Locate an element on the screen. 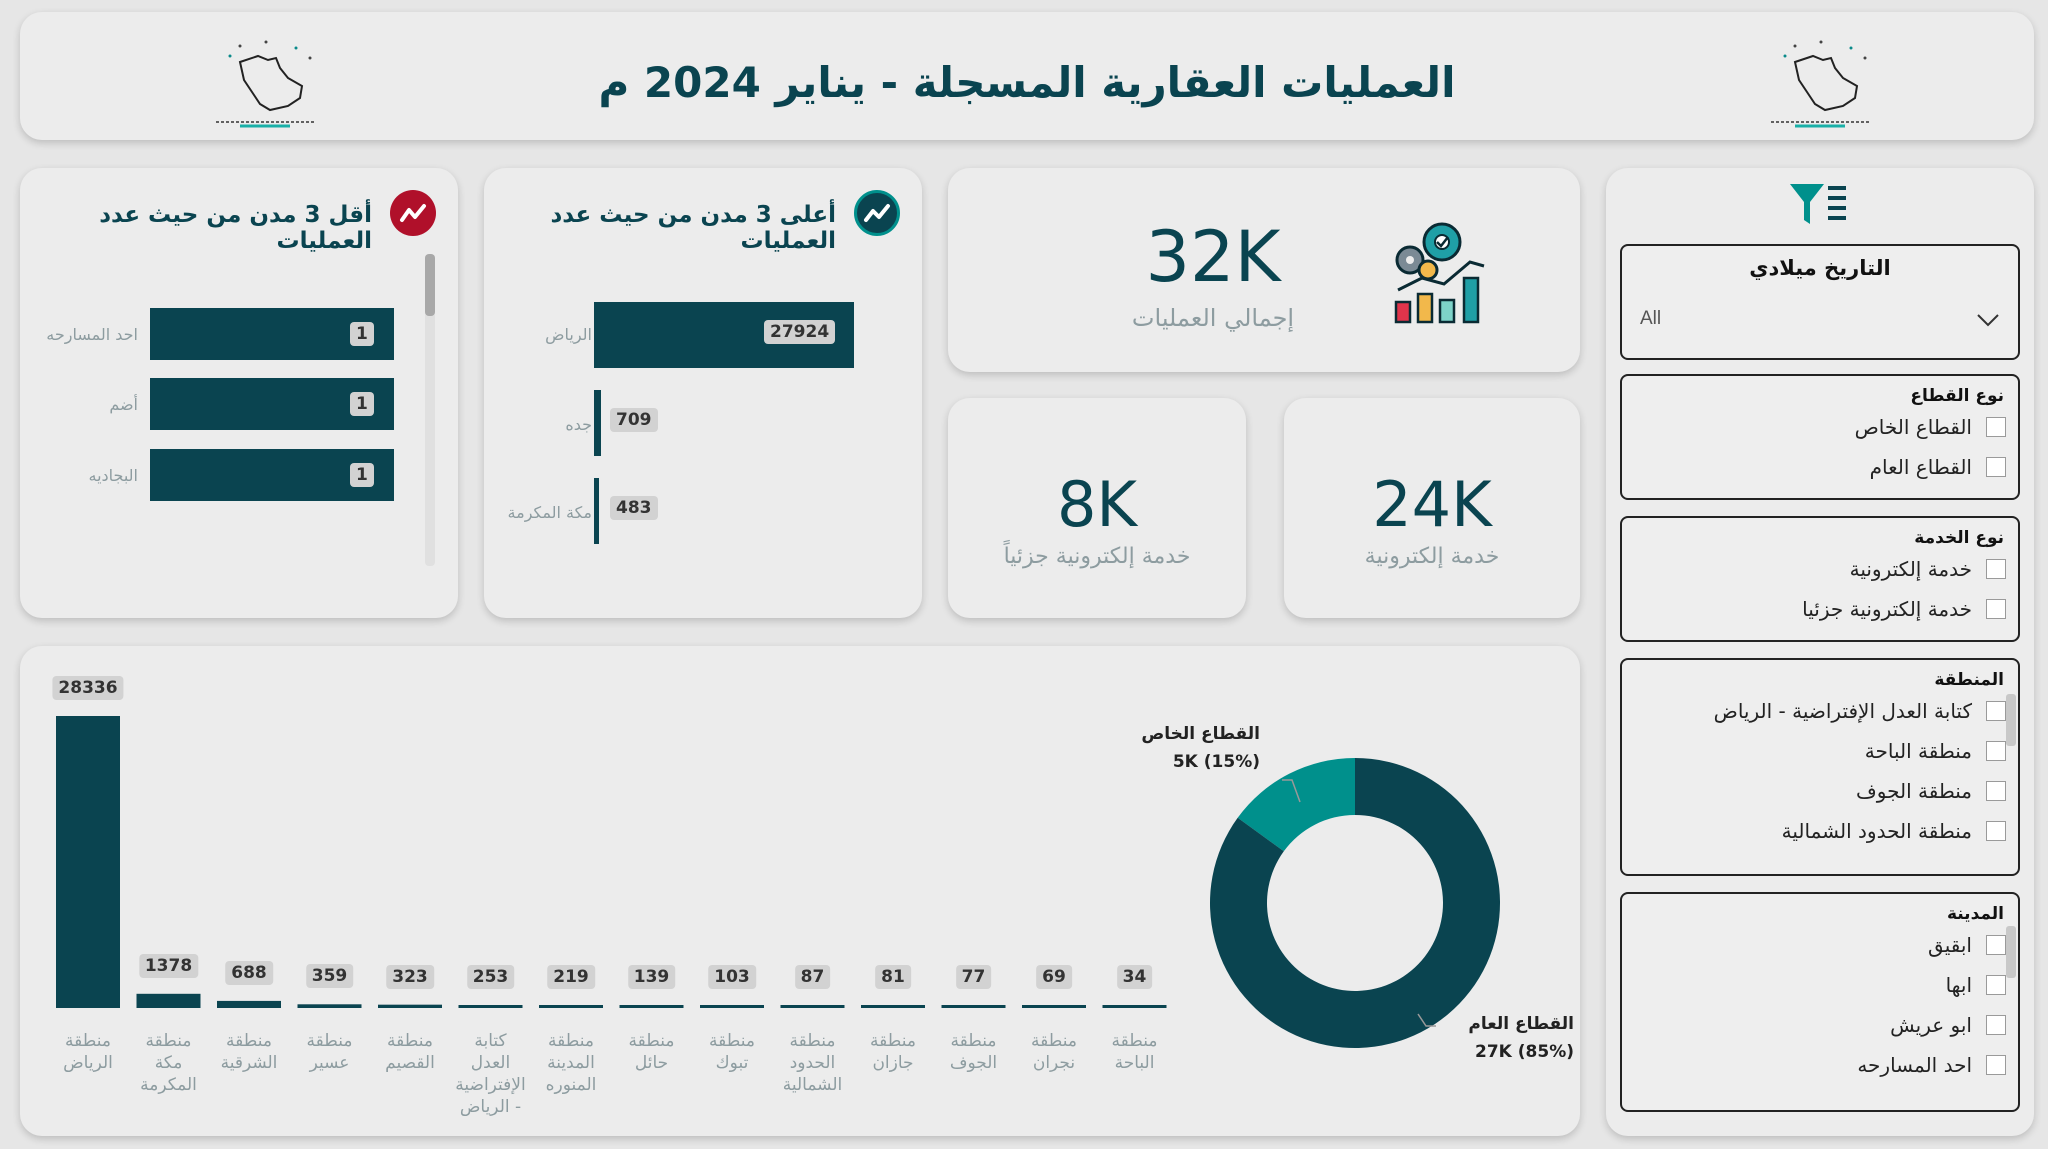 Image resolution: width=2048 pixels, height=1149 pixels. region-option: كتابة العدل الإفتراضية - الرياض is located at coordinates (1821, 711).